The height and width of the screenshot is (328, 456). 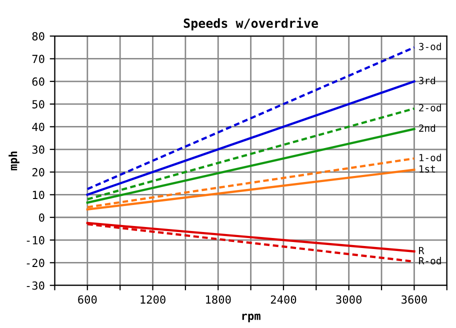 What do you see at coordinates (38, 59) in the screenshot?
I see `y-tick-label: 70` at bounding box center [38, 59].